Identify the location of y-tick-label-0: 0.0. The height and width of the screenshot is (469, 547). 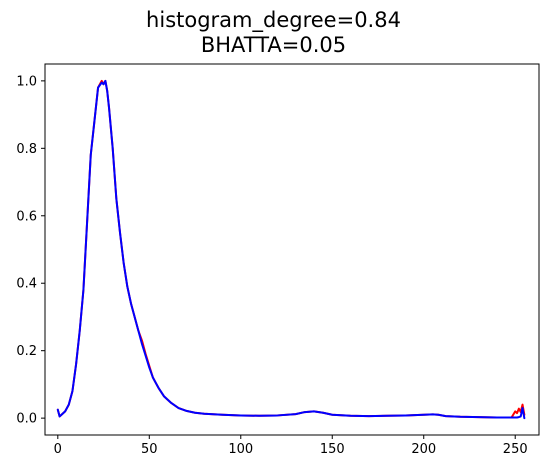
(26, 419).